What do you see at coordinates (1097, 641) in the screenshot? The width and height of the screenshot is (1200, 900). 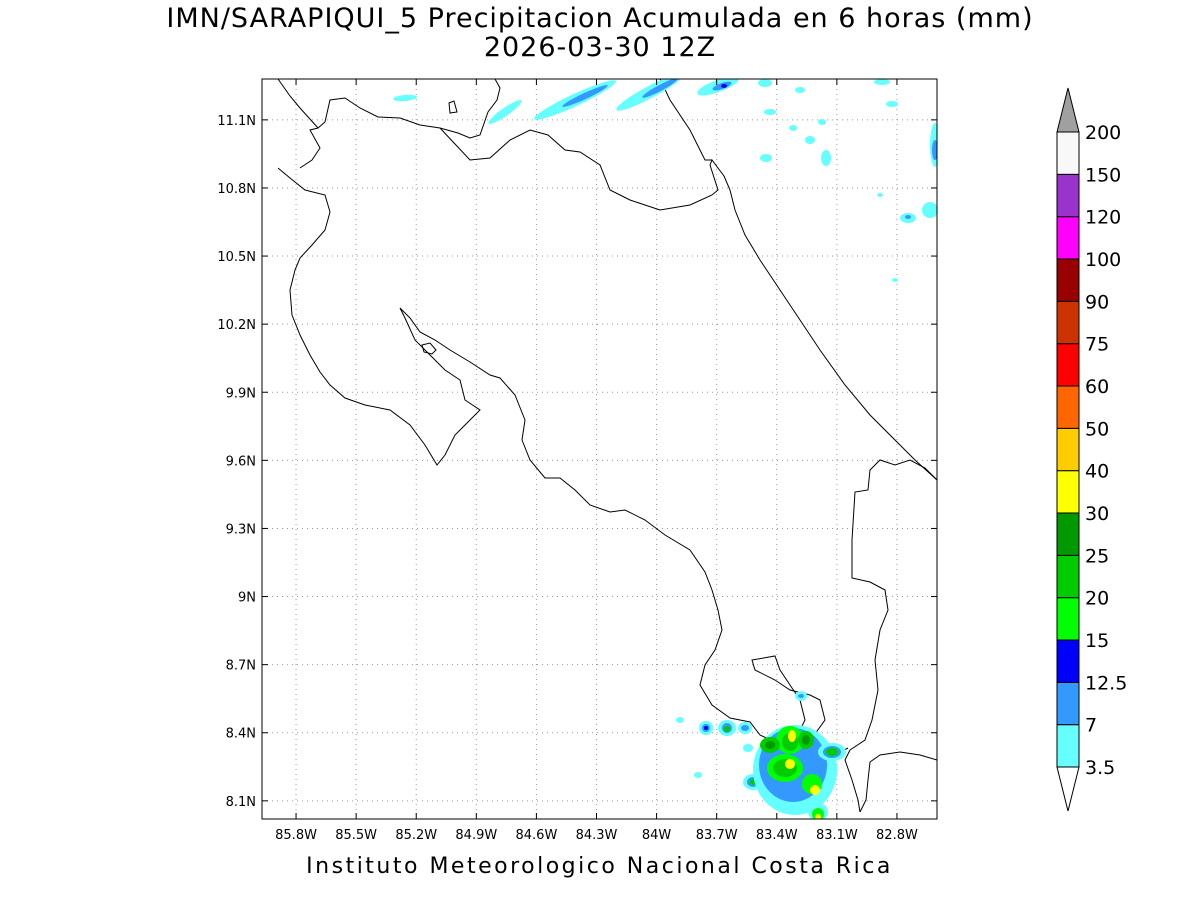 I see `colorbar-level-label: 15` at bounding box center [1097, 641].